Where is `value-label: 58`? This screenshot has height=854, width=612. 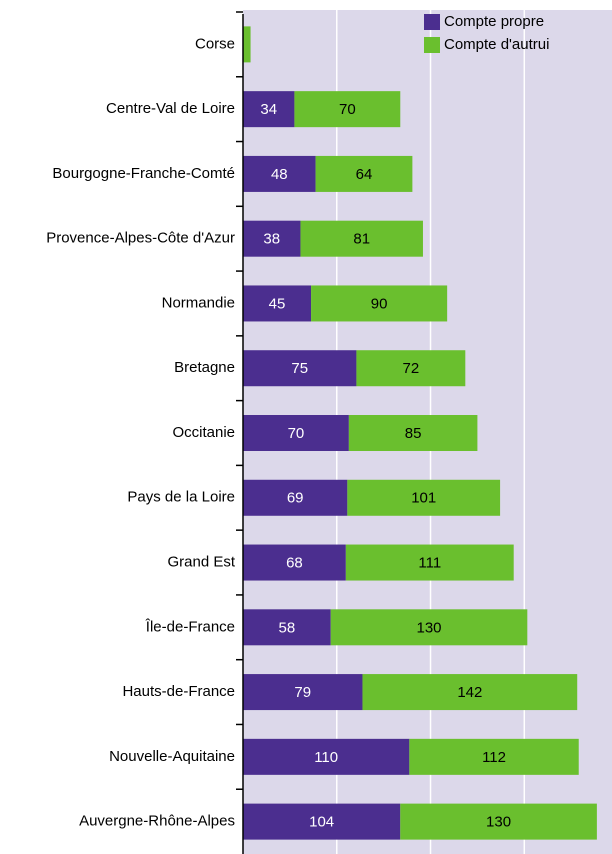 value-label: 58 is located at coordinates (287, 627).